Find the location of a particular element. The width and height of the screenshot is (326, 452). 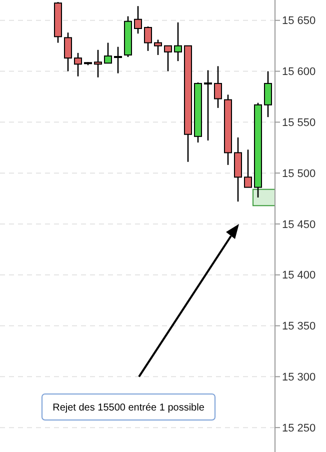

y-tick-label: 15 350 is located at coordinates (299, 326).